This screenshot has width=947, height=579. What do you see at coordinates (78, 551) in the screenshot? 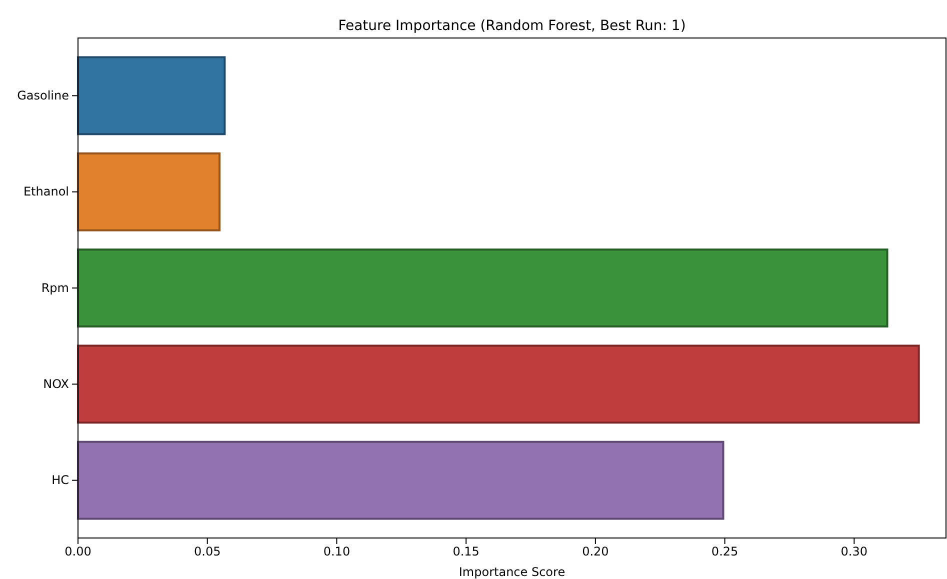
I see `x-tick-label: 0.00` at bounding box center [78, 551].